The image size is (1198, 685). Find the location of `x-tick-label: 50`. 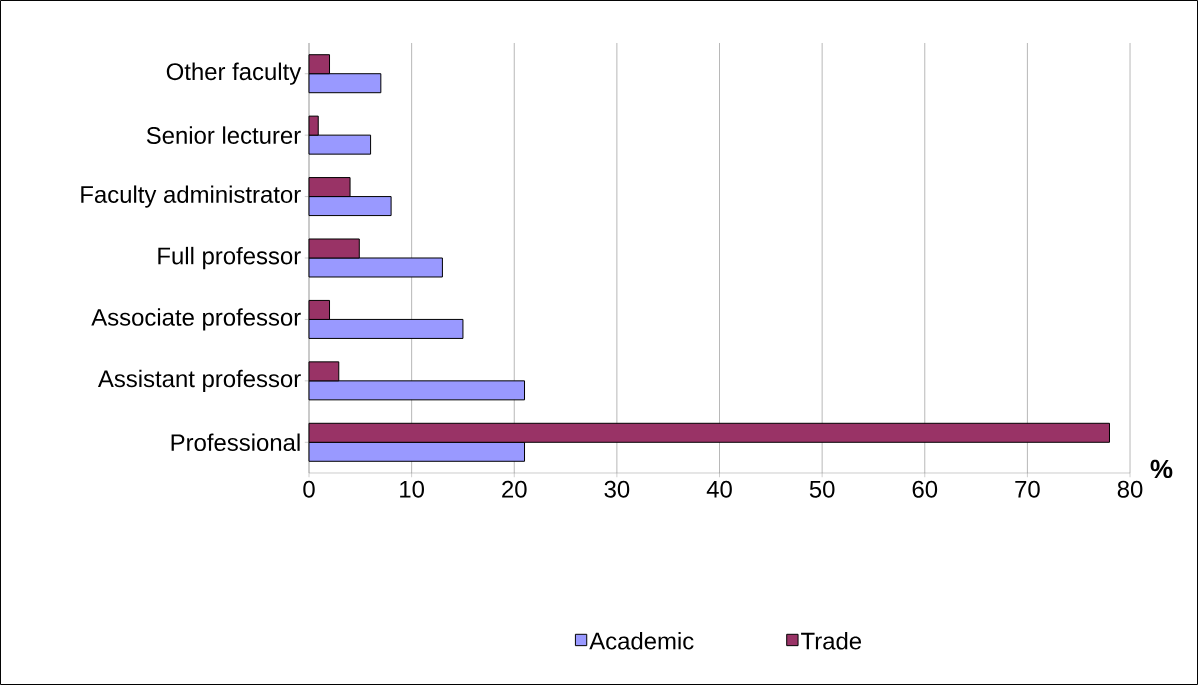

x-tick-label: 50 is located at coordinates (822, 489).